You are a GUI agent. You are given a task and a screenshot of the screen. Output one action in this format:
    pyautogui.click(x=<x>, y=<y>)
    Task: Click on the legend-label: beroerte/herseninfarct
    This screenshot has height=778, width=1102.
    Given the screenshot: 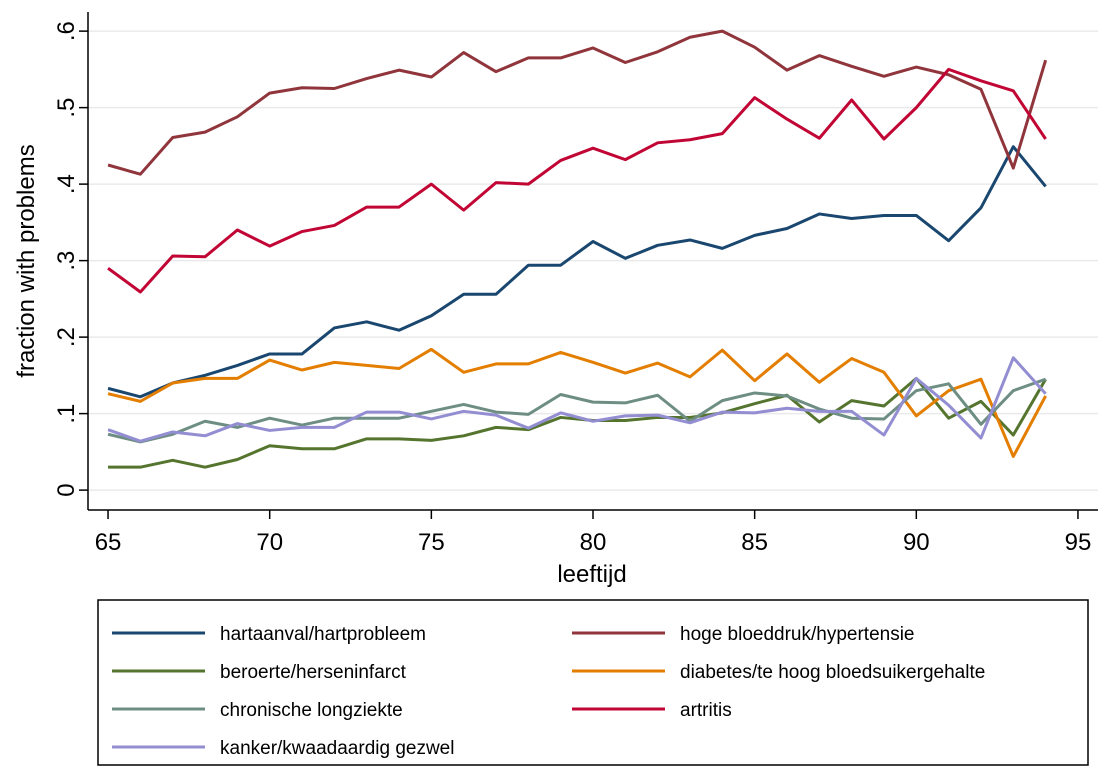 What is the action you would take?
    pyautogui.click(x=313, y=672)
    